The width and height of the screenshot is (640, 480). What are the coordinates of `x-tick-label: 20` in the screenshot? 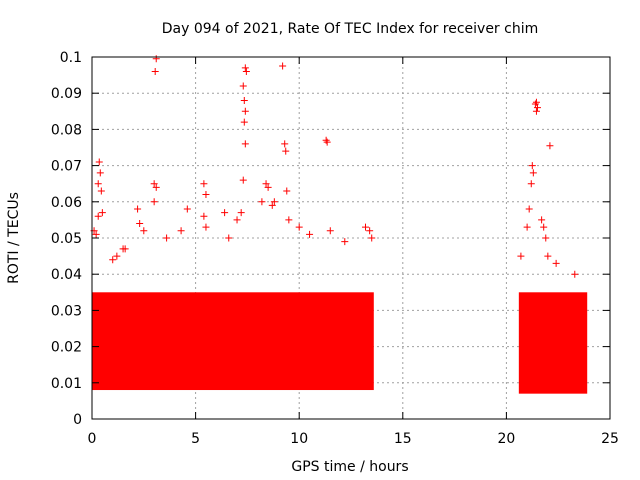 It's located at (506, 439).